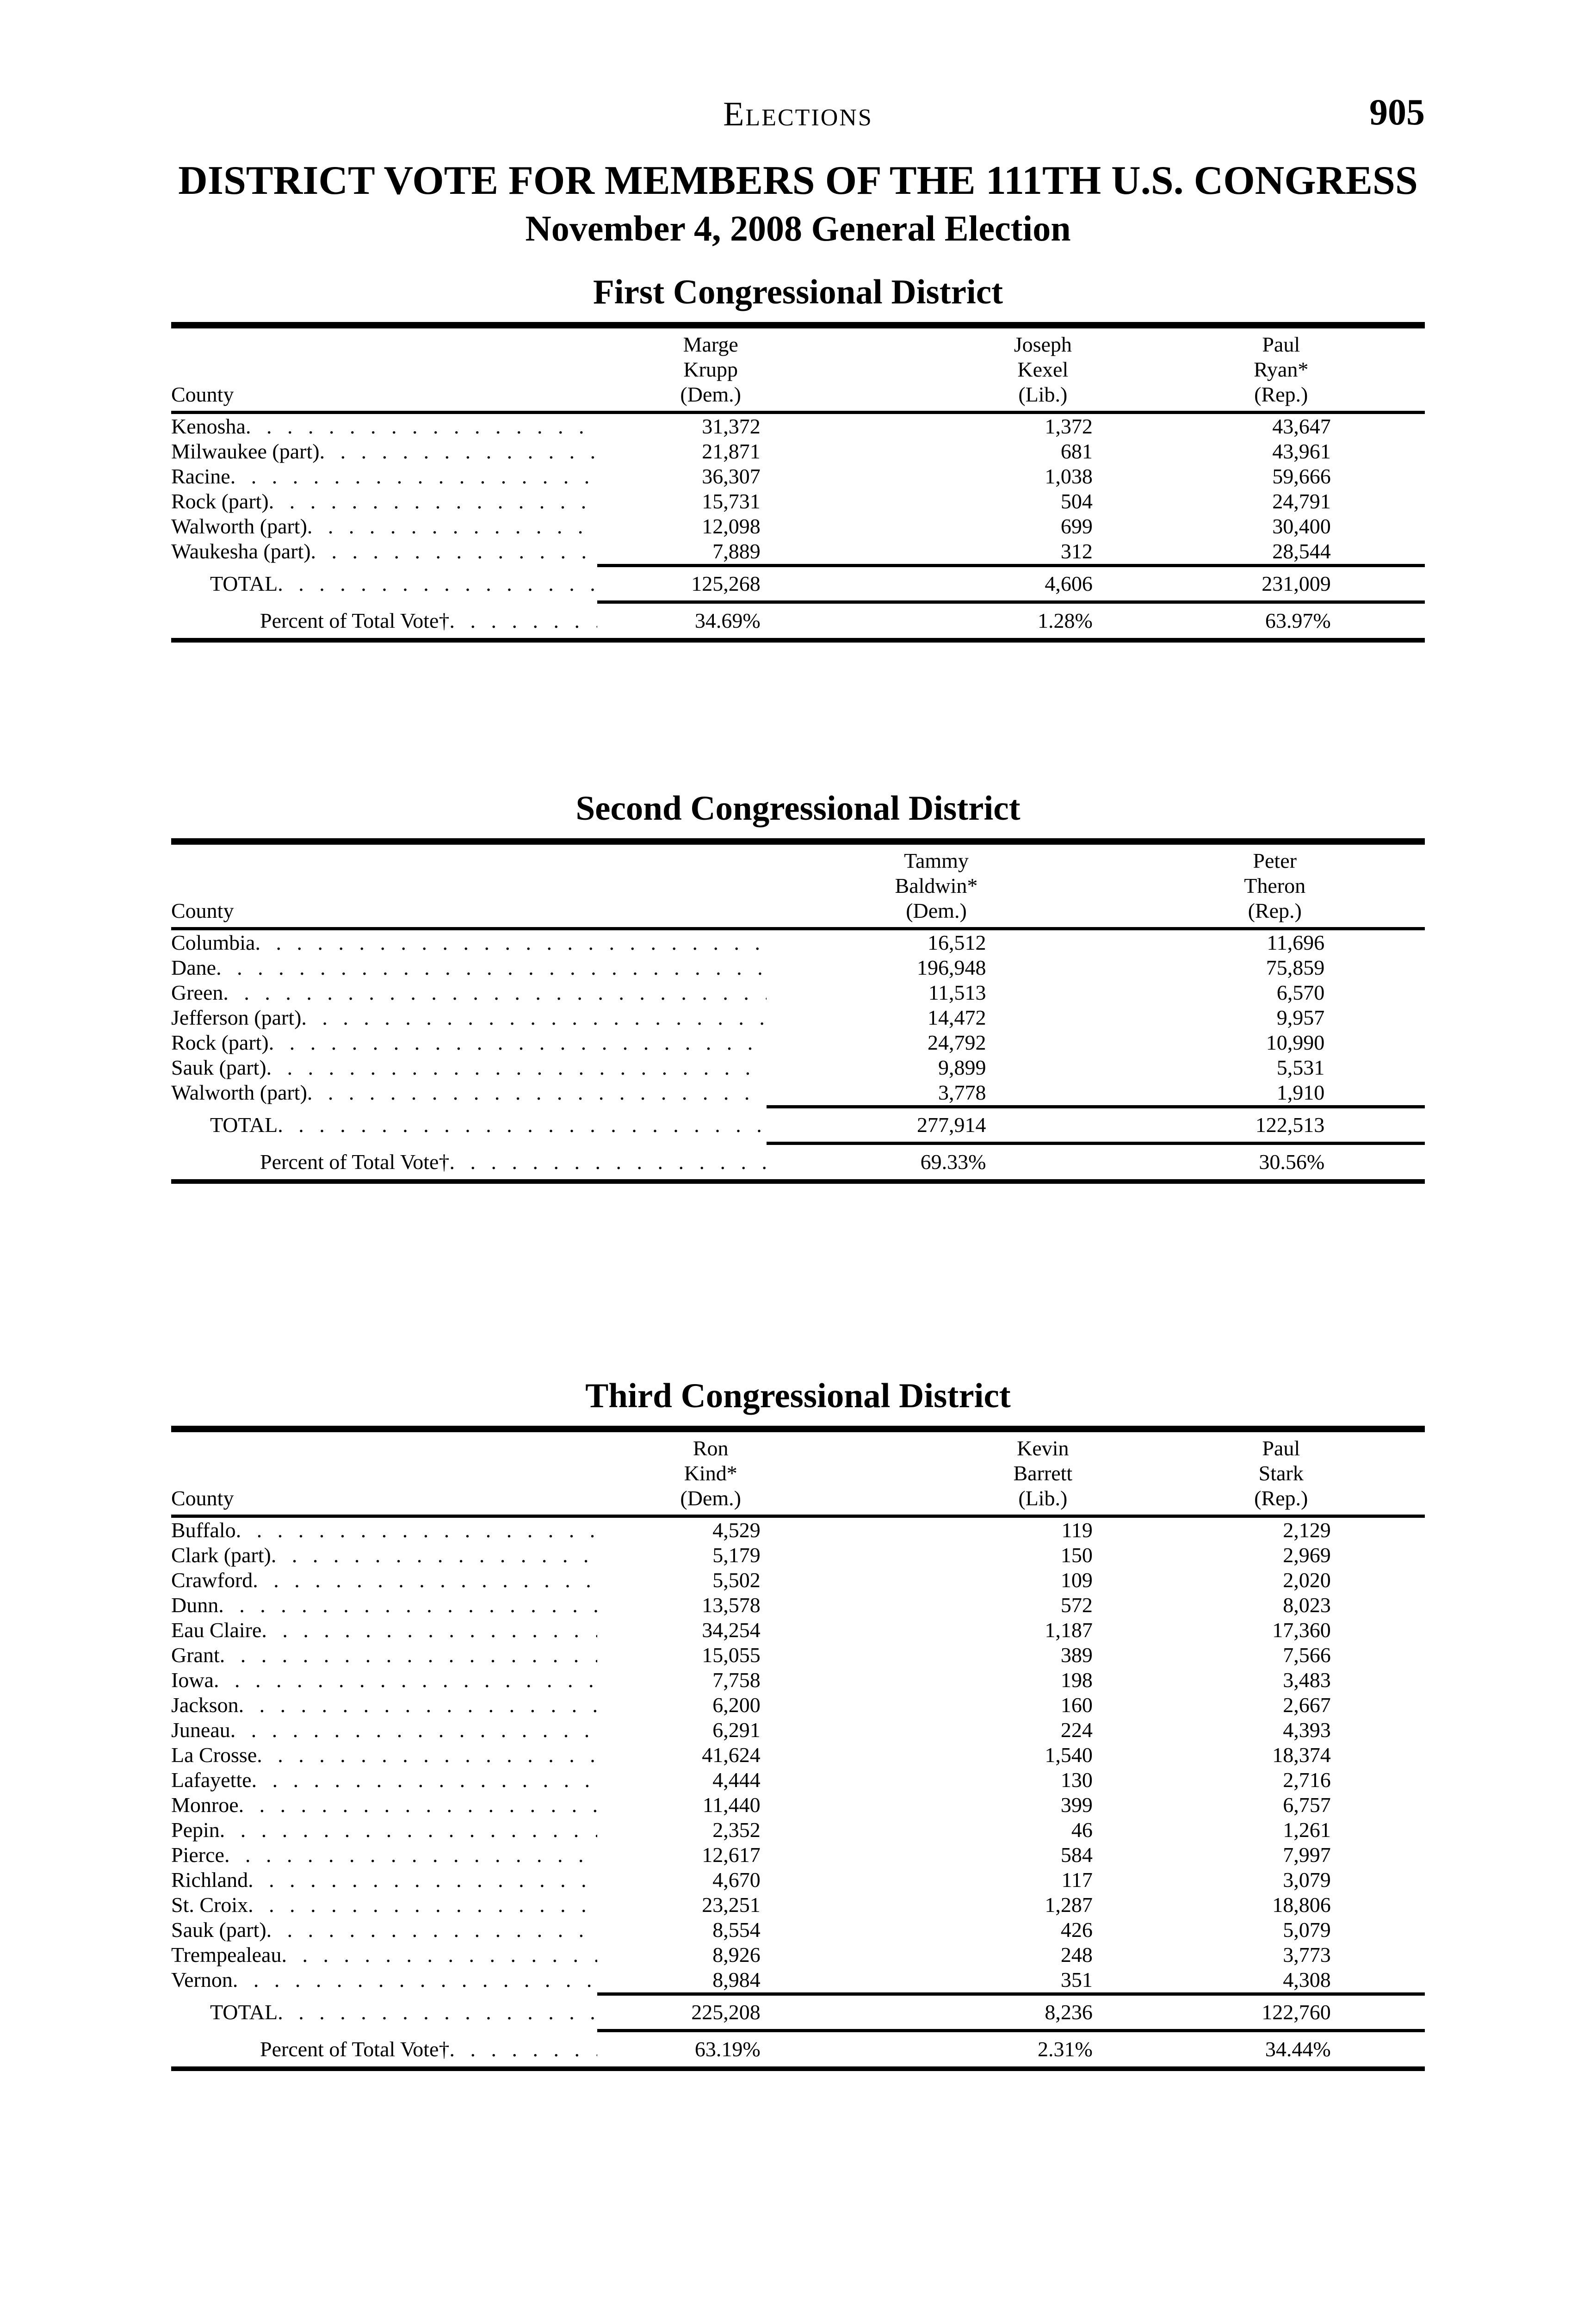  I want to click on votes-cell: 248, so click(1077, 1954).